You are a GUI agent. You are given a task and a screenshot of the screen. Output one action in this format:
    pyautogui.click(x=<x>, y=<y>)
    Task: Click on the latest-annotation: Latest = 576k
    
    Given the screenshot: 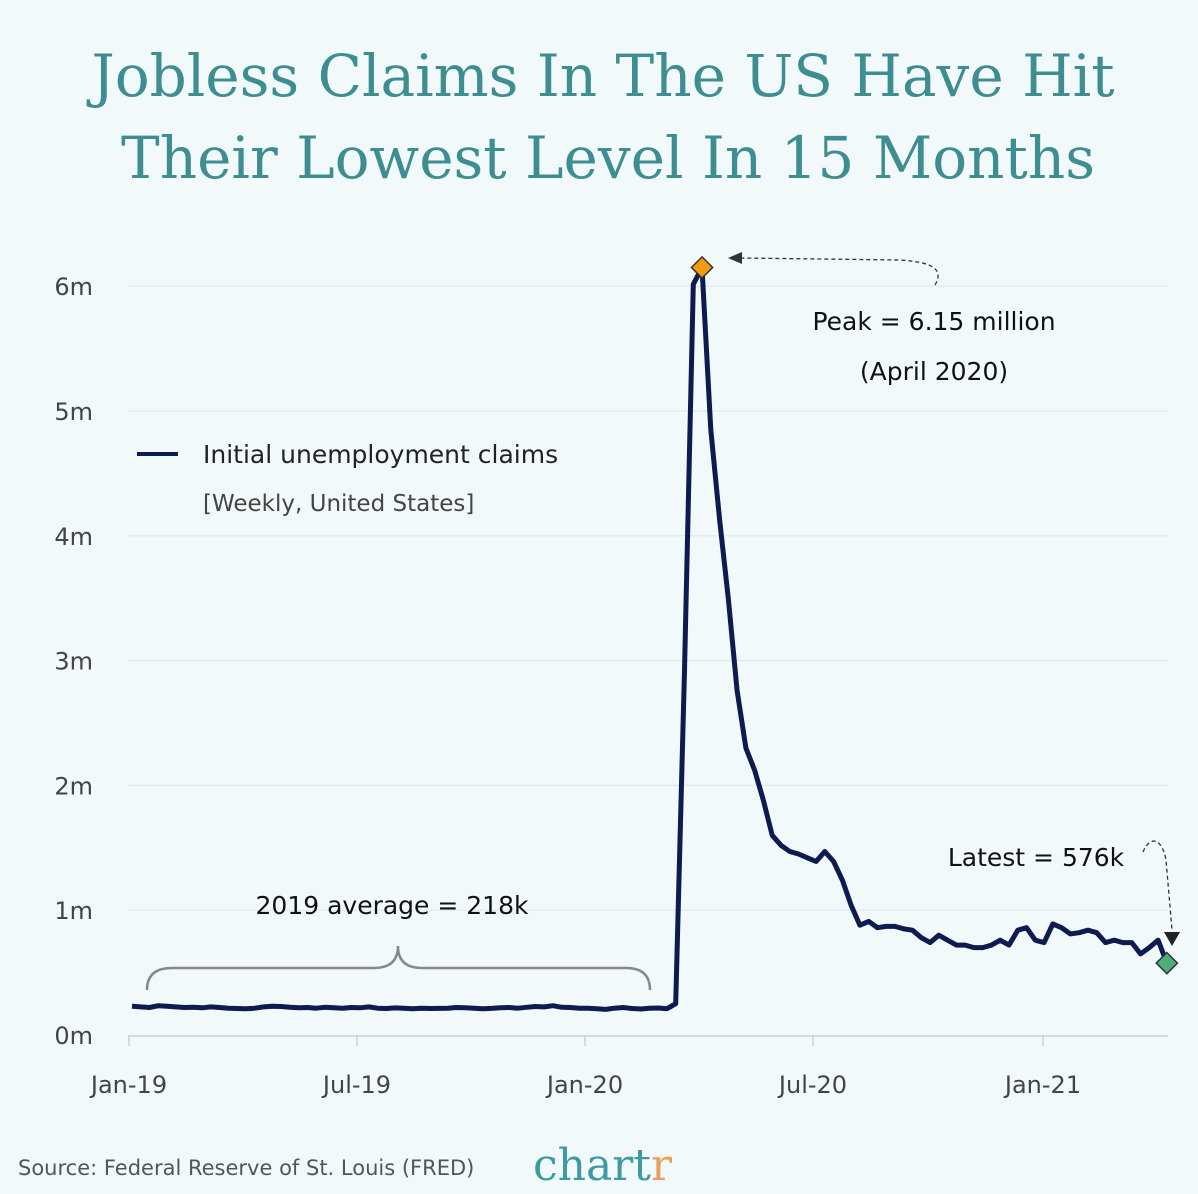 What is the action you would take?
    pyautogui.click(x=1036, y=857)
    